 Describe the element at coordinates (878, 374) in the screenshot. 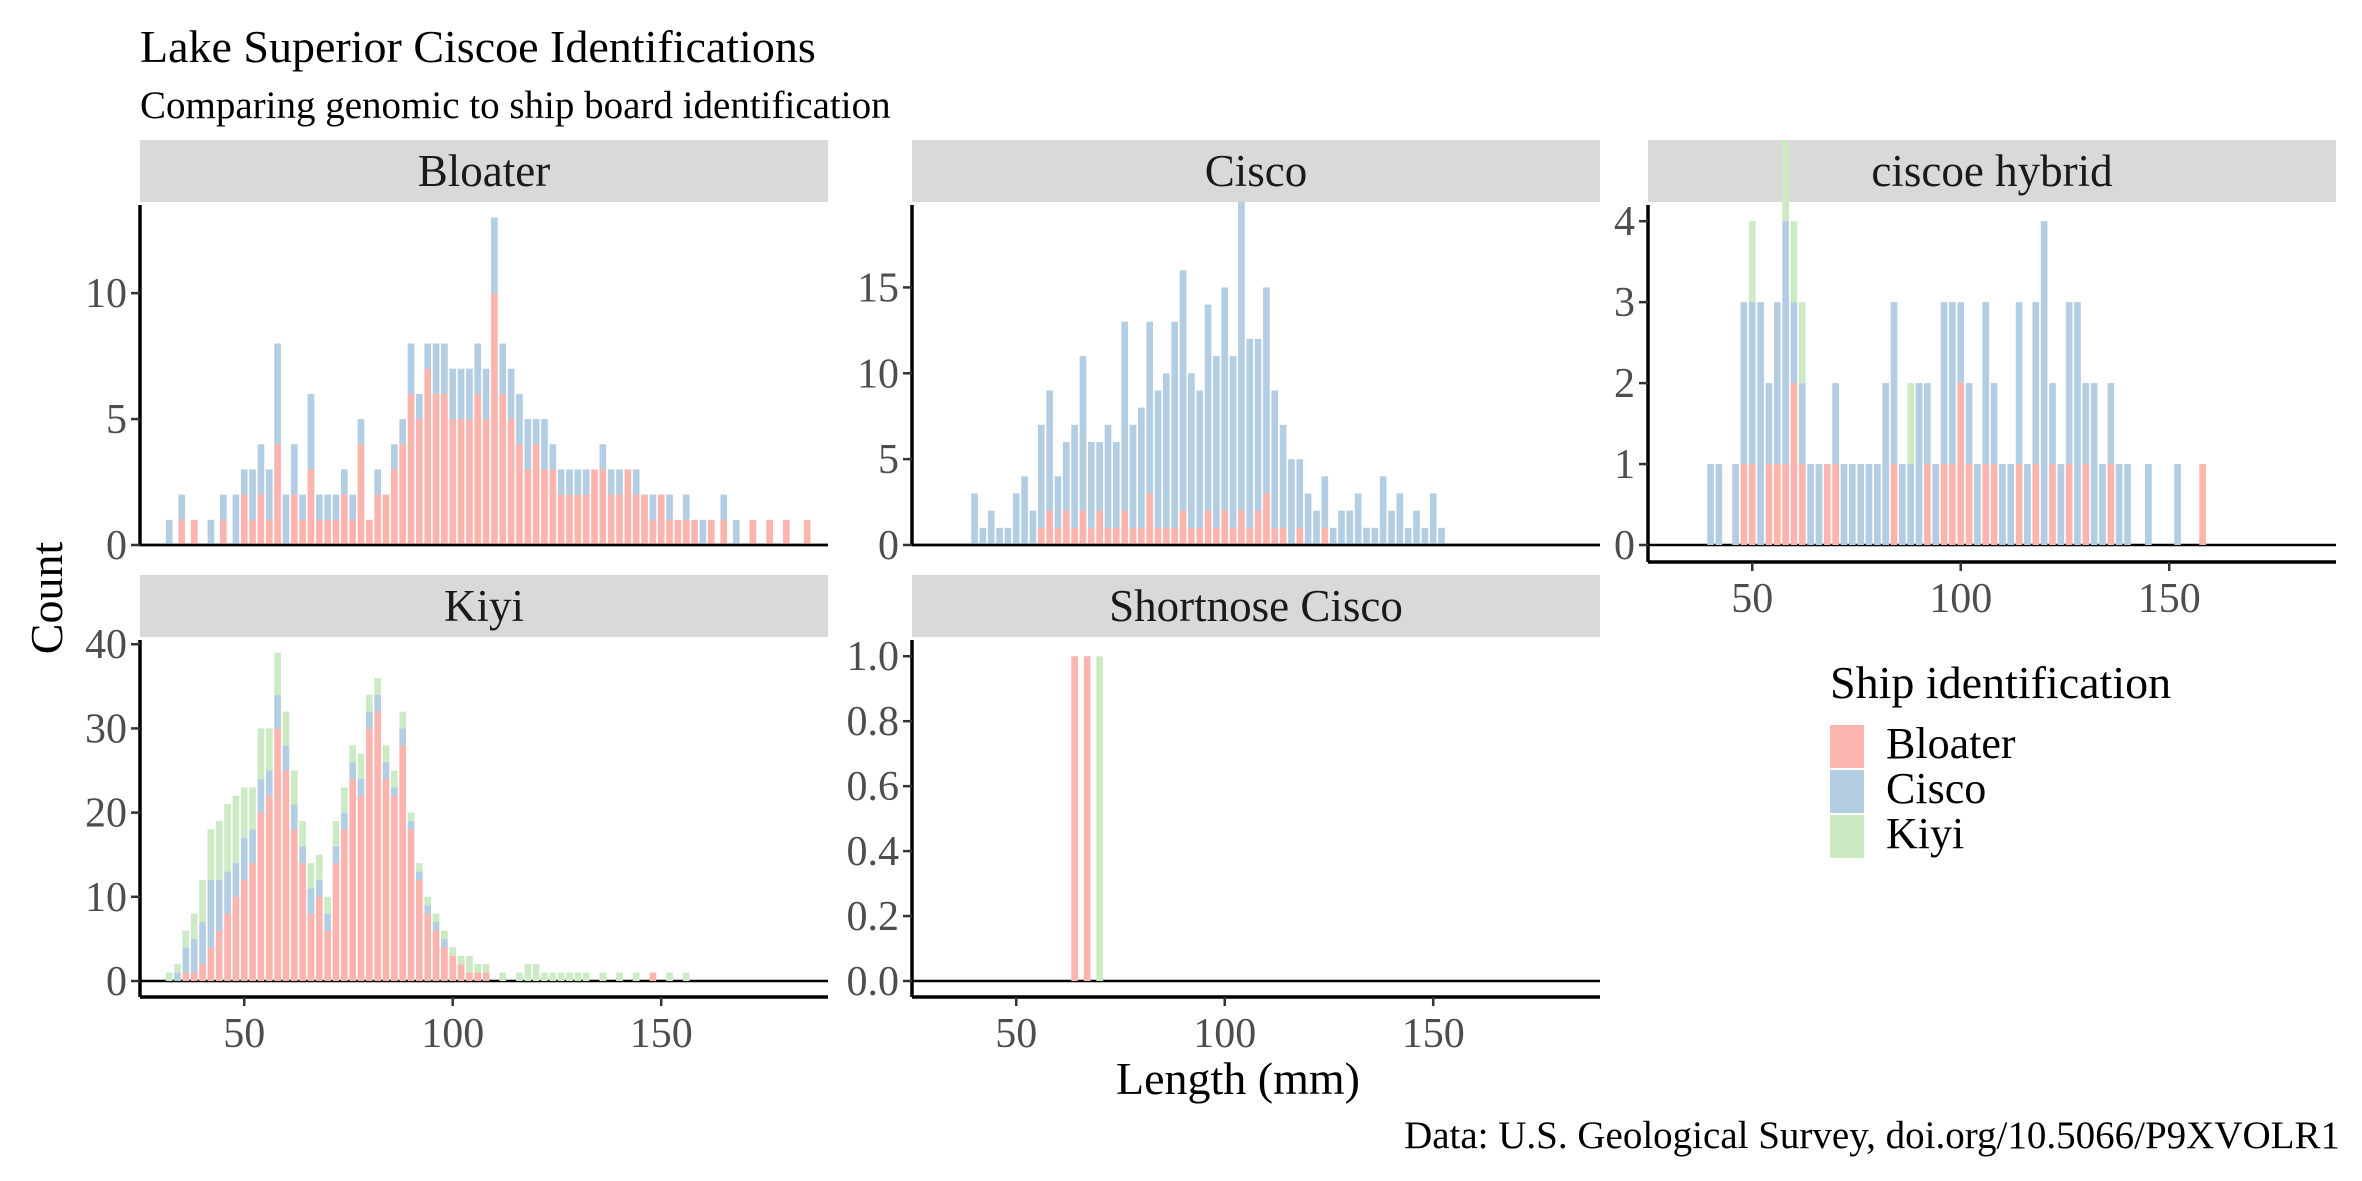

I see `y-tick-label-cisco: 10` at that location.